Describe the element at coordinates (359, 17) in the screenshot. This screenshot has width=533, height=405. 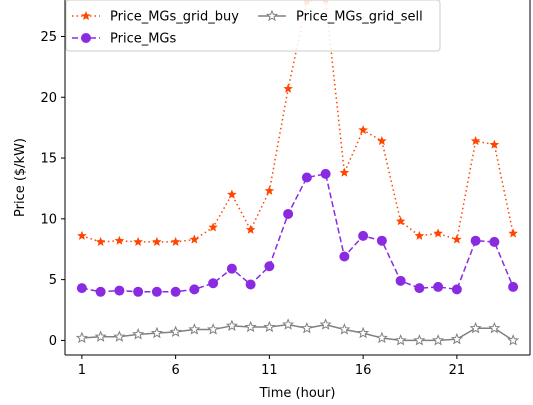
I see `legend-label: Price_MGs_grid_sell` at that location.